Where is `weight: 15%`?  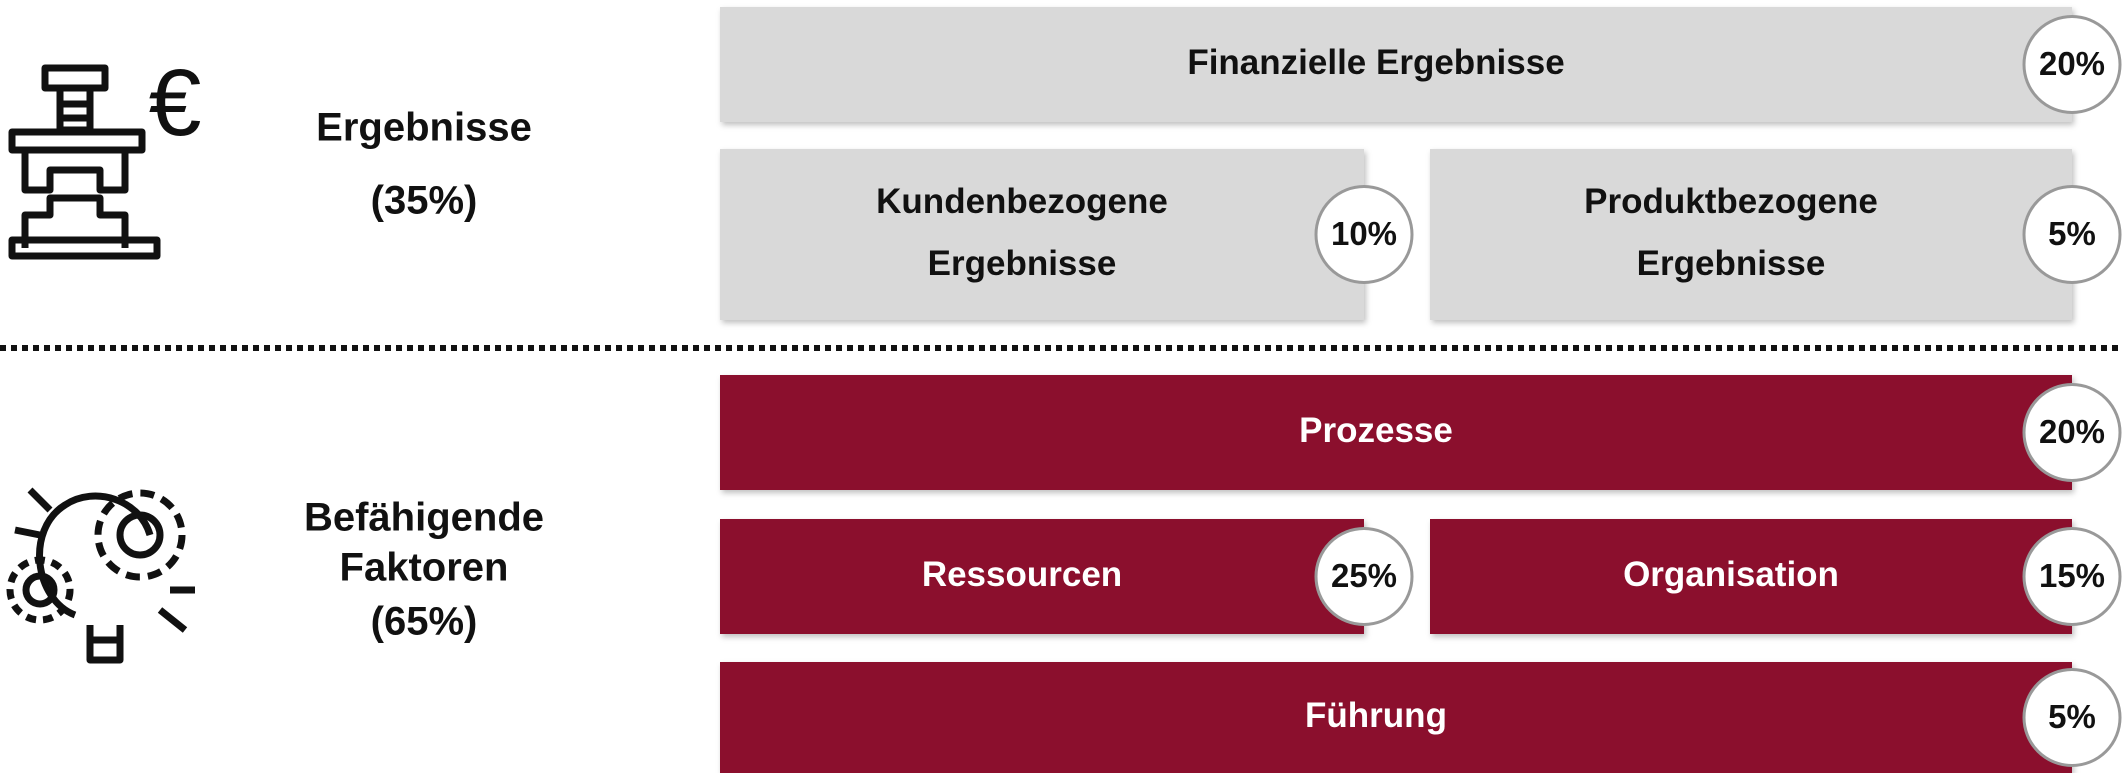
weight: 15% is located at coordinates (2072, 575).